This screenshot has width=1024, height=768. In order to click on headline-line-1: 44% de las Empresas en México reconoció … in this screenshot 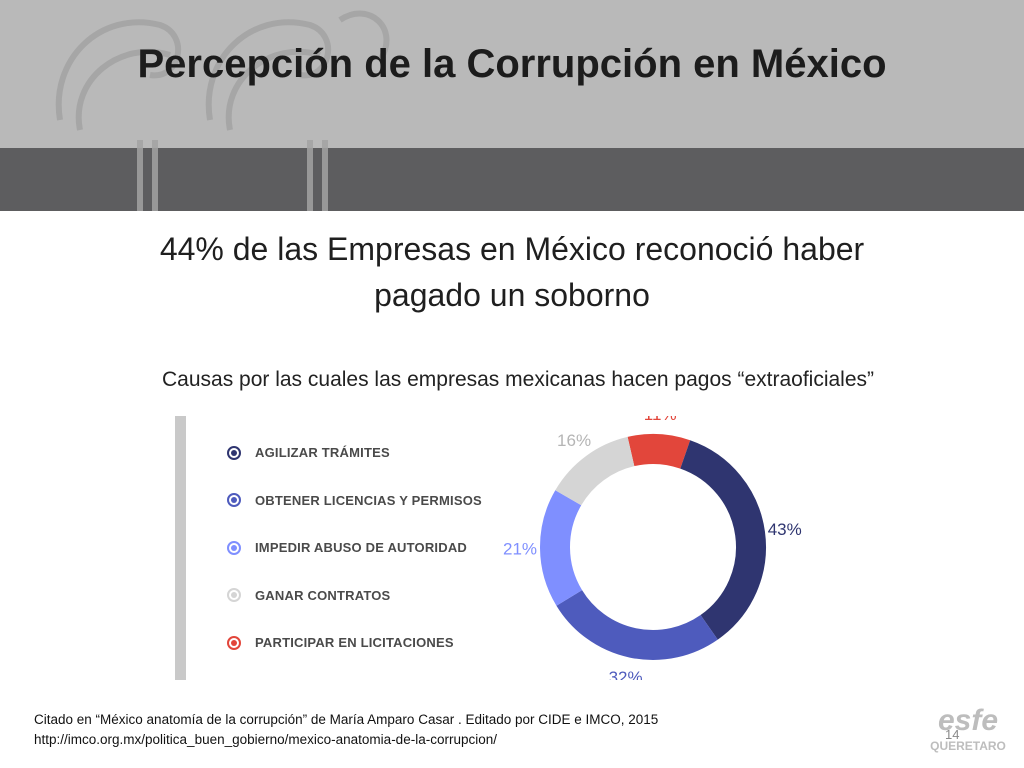, I will do `click(512, 249)`.